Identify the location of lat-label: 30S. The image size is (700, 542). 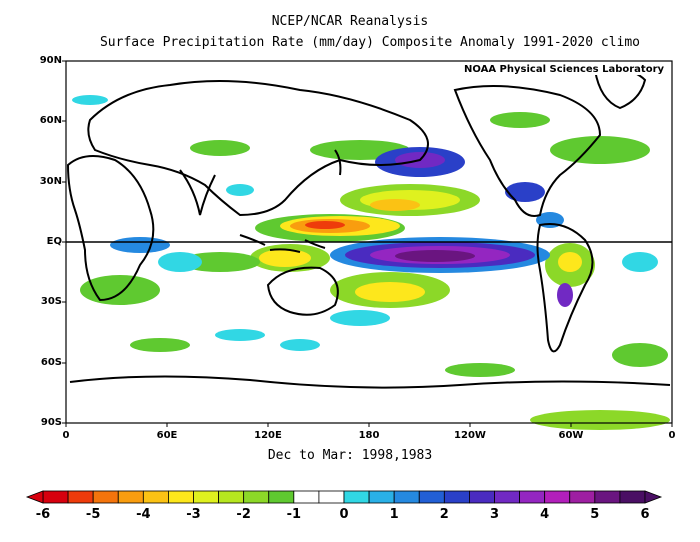
(51, 301).